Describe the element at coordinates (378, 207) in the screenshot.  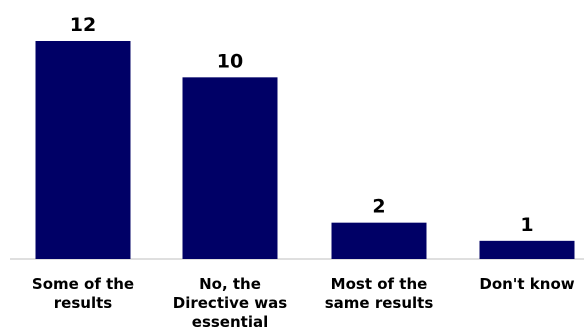
I see `value-label-3: 2` at that location.